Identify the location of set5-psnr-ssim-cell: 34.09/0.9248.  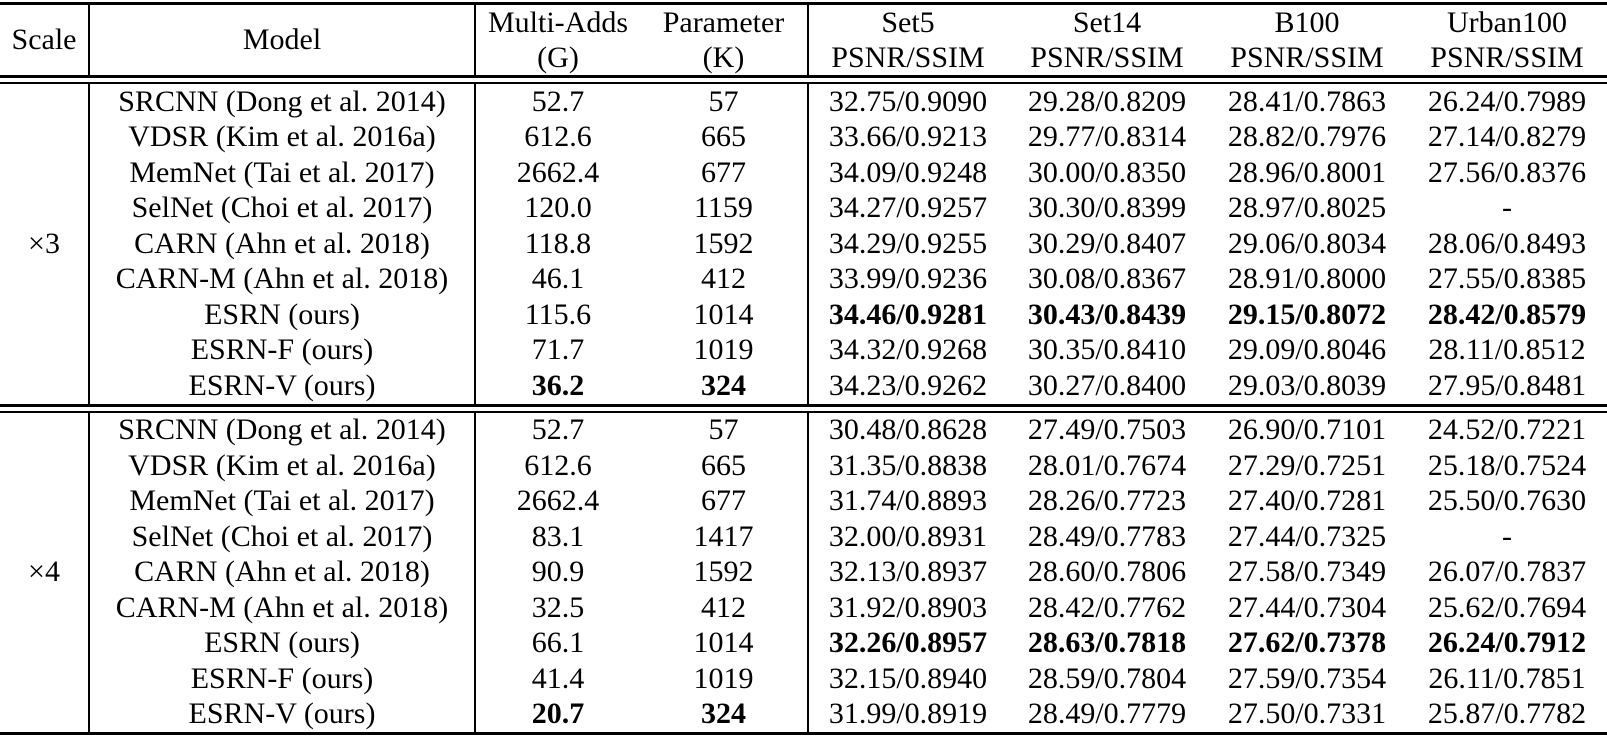
(907, 173).